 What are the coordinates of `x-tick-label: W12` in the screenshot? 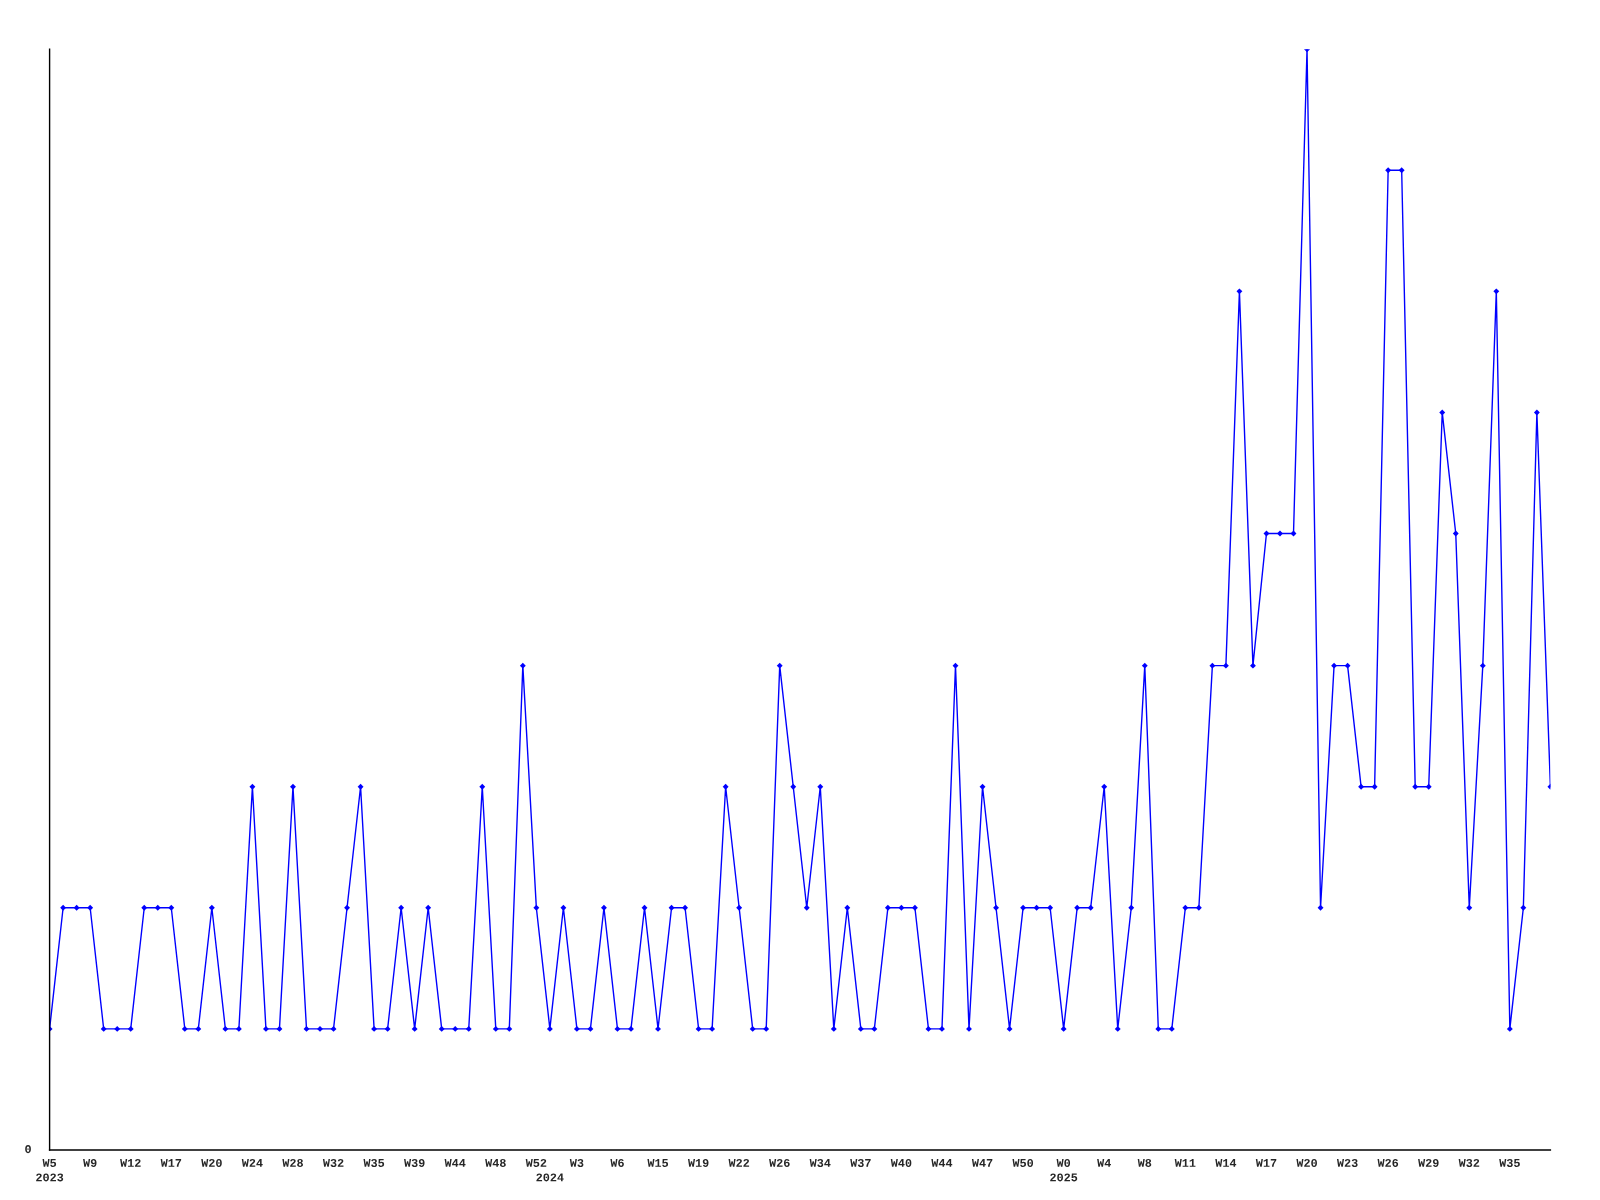 It's located at (130, 1162).